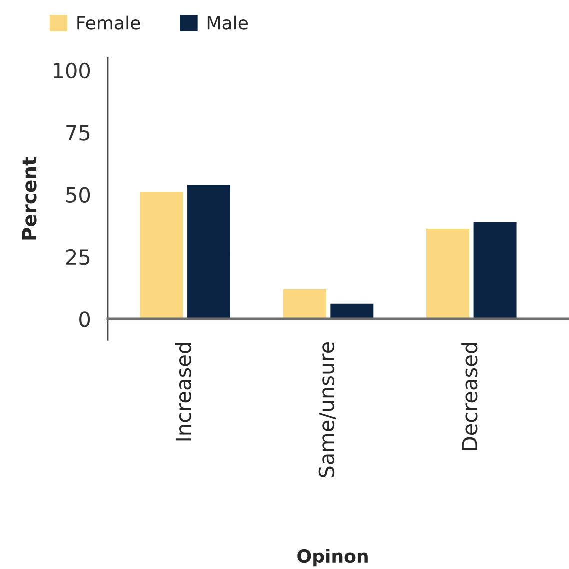 The height and width of the screenshot is (569, 569). Describe the element at coordinates (228, 23) in the screenshot. I see `legend-label: Male` at that location.